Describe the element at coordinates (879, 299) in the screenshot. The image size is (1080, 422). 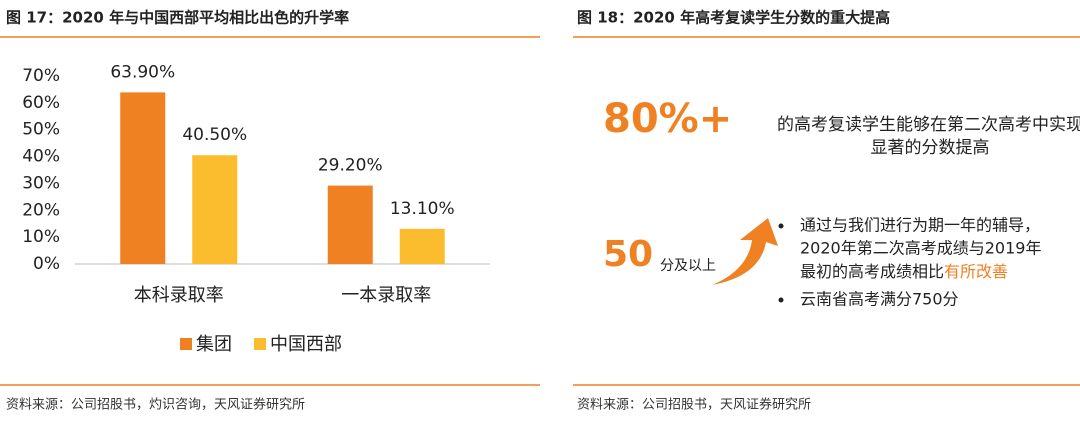
I see `bullet-text: 云南省高考满分750分` at that location.